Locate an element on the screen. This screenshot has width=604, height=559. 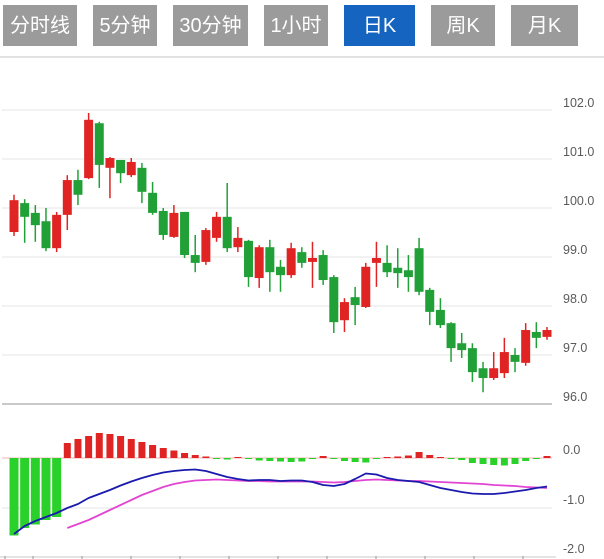
dea-line is located at coordinates (307, 503).